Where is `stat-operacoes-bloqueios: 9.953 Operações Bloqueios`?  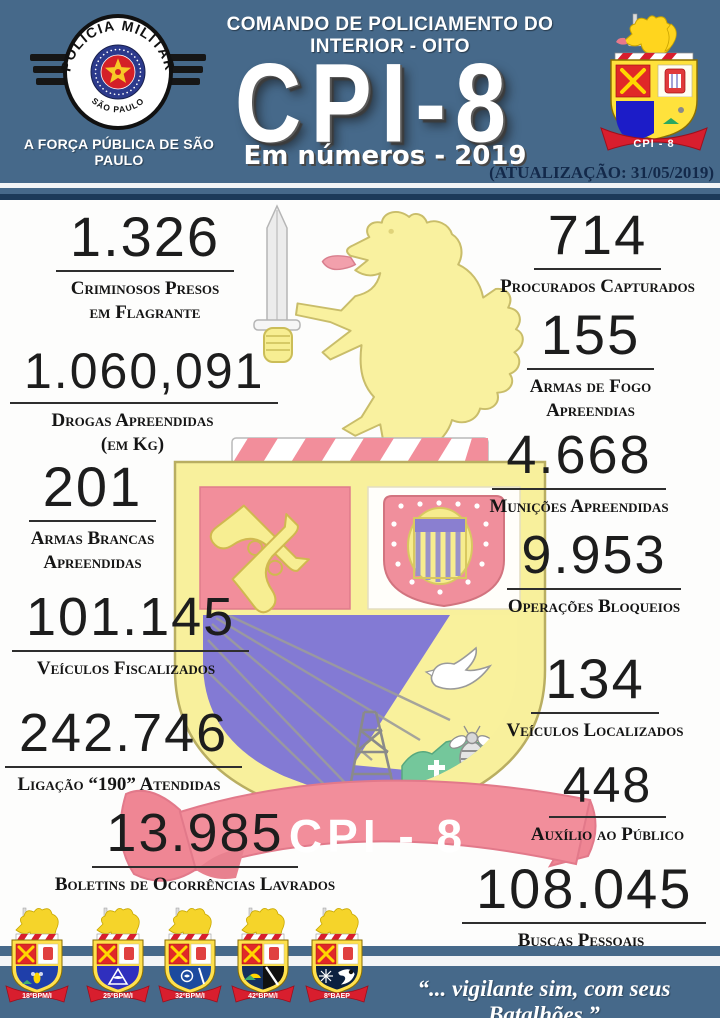 stat-operacoes-bloqueios: 9.953 Operações Bloqueios is located at coordinates (594, 573).